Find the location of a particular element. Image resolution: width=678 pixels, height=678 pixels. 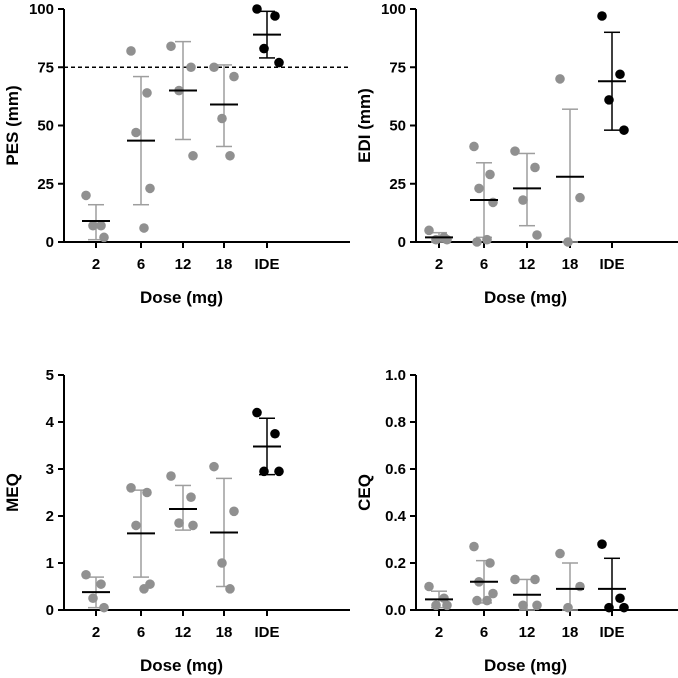

y-axis-title: CEQ is located at coordinates (364, 492).